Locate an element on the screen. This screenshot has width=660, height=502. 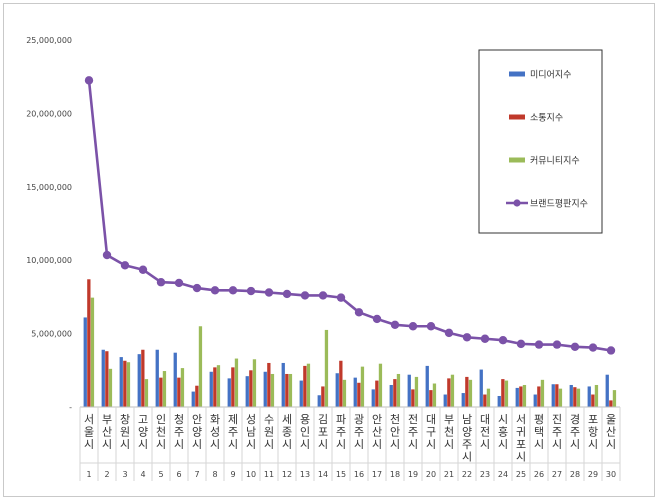
legend-label: 미디어지수 is located at coordinates (550, 75).